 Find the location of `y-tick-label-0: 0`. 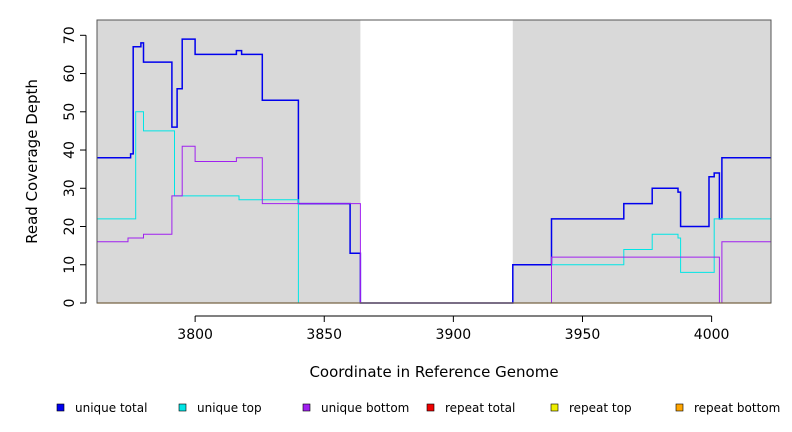

y-tick-label-0: 0 is located at coordinates (70, 303).